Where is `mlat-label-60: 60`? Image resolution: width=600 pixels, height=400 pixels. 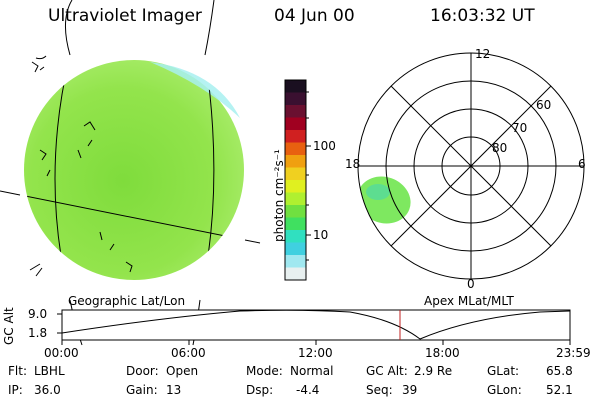
mlat-label-60: 60 is located at coordinates (544, 105).